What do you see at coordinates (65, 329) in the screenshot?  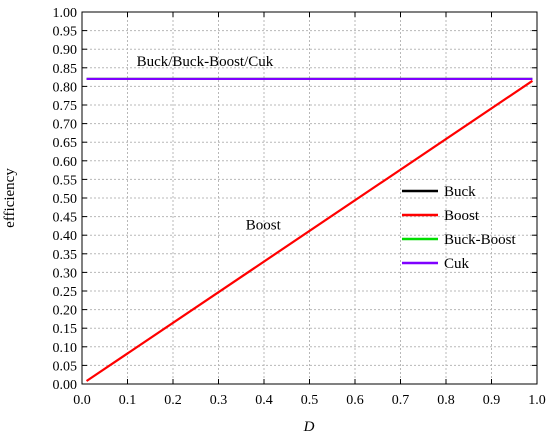 I see `y-tick-label: 0.15` at bounding box center [65, 329].